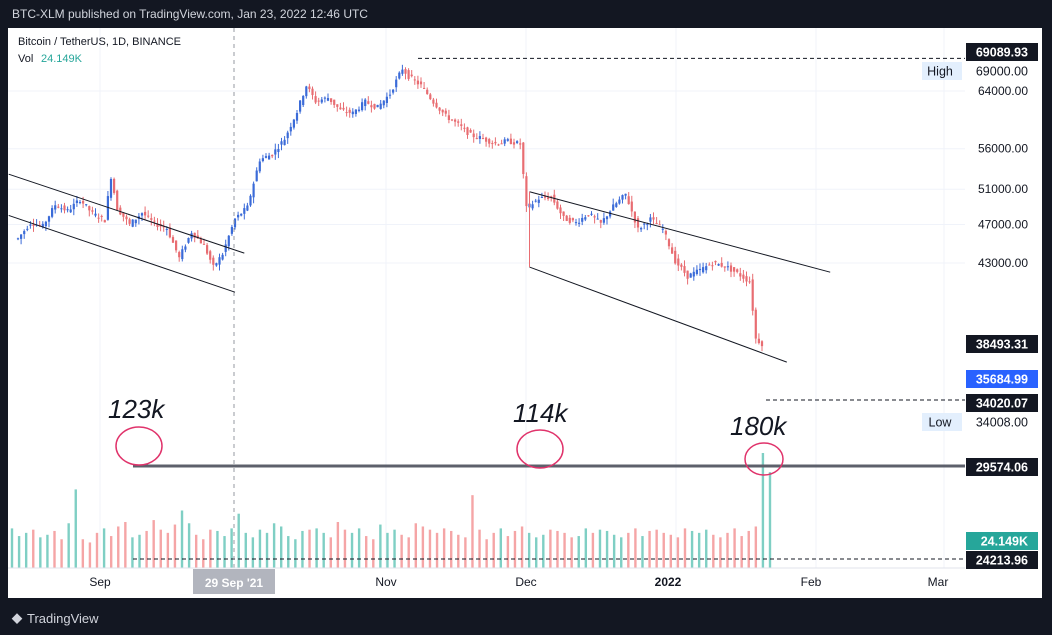 The width and height of the screenshot is (1052, 635). I want to click on annotation-label: 114k, so click(541, 413).